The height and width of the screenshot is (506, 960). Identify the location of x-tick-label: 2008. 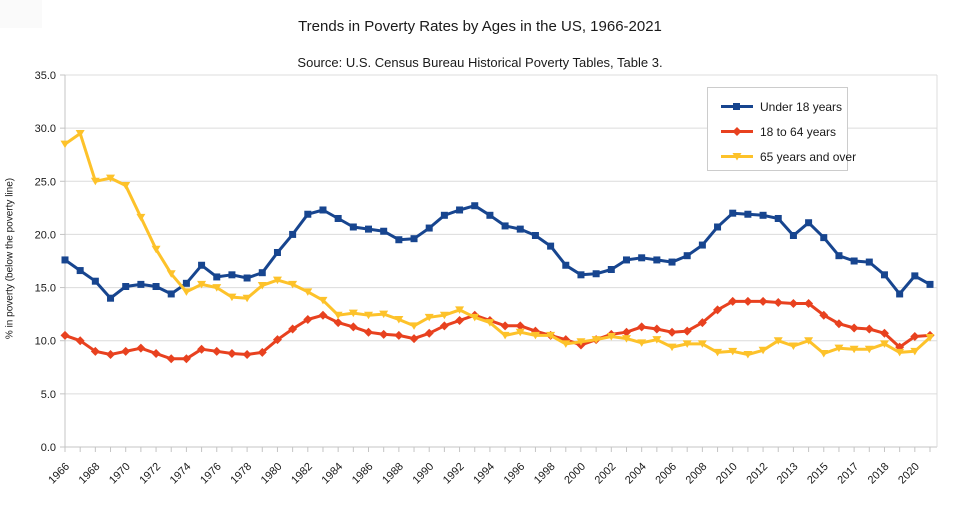
(697, 474).